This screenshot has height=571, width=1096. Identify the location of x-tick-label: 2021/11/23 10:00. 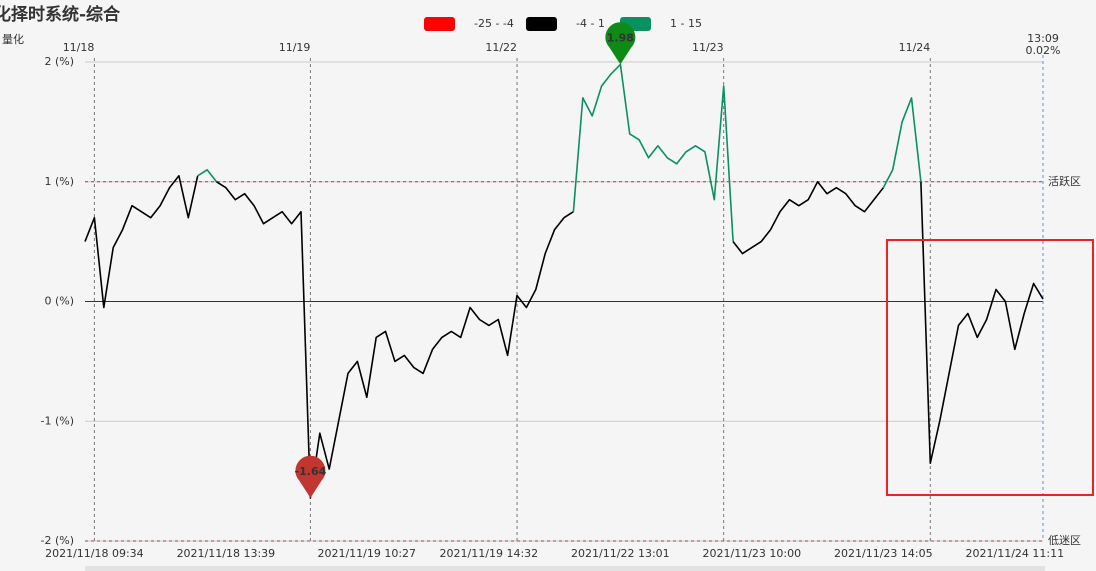
(752, 553).